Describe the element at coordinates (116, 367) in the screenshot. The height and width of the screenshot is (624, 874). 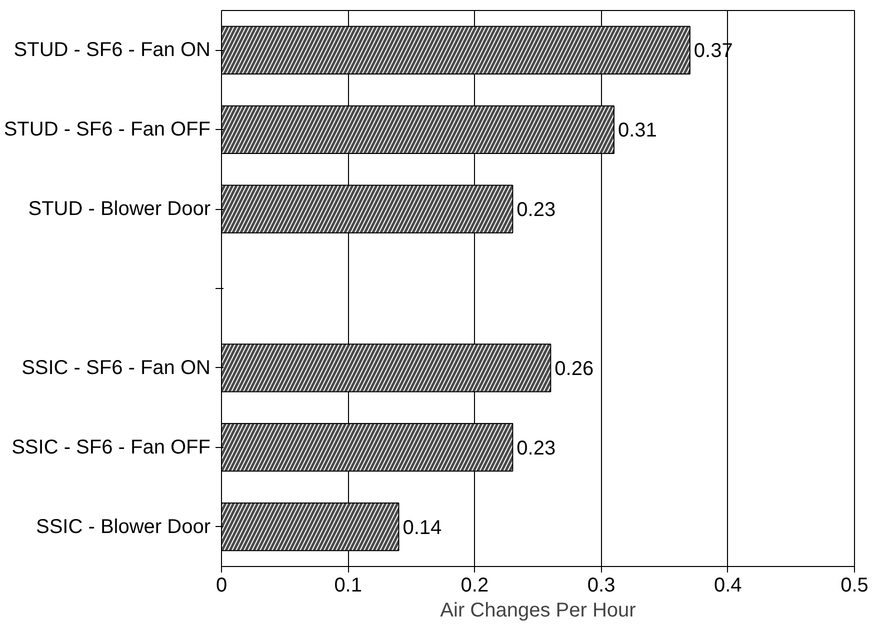
I see `y-tick-label: SSIC - SF6 - Fan ON` at that location.